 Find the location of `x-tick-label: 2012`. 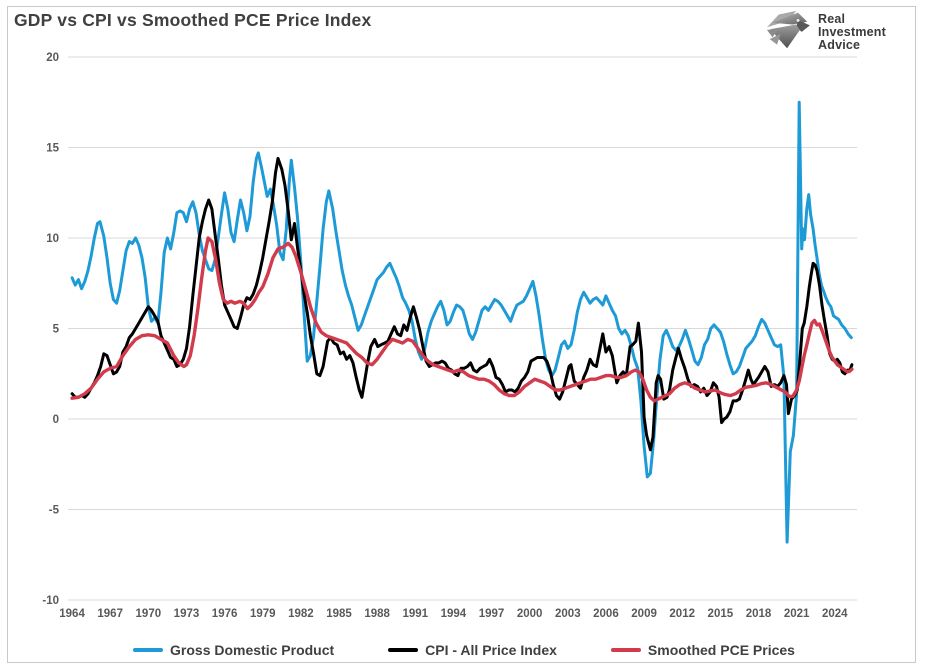

x-tick-label: 2012 is located at coordinates (682, 614).